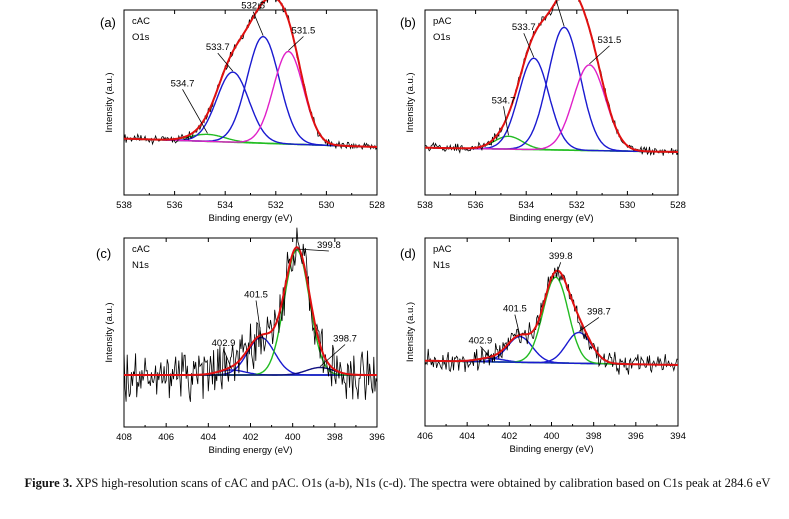 Image resolution: width=789 pixels, height=519 pixels. I want to click on peak-label: 532.5, so click(253, 6).